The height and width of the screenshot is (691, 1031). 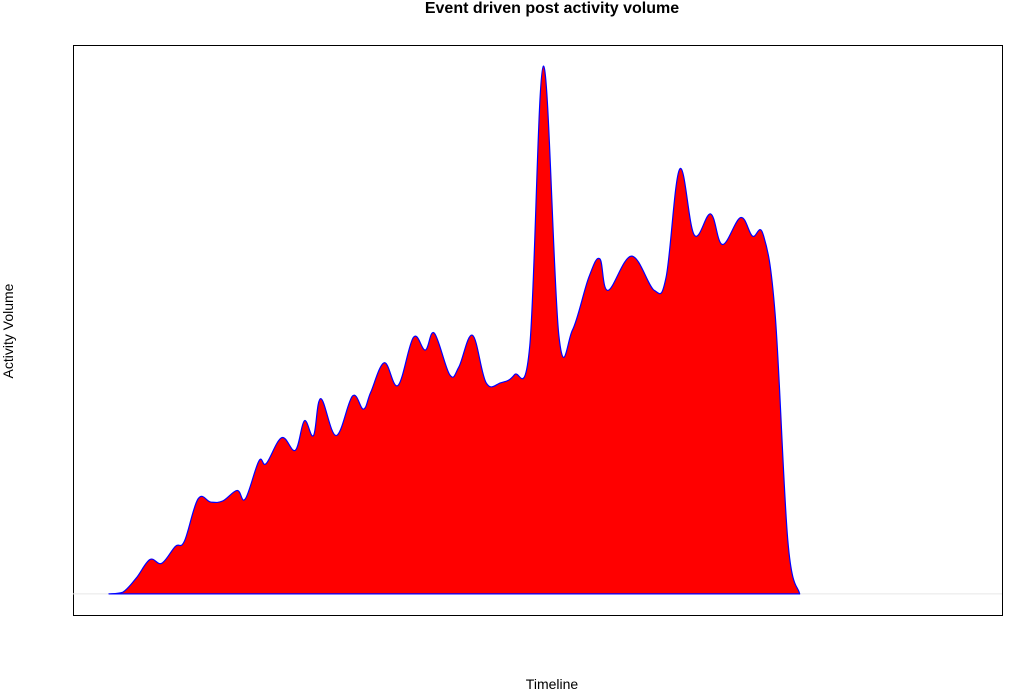 What do you see at coordinates (552, 8) in the screenshot?
I see `chart-title: Event driven post activity volume` at bounding box center [552, 8].